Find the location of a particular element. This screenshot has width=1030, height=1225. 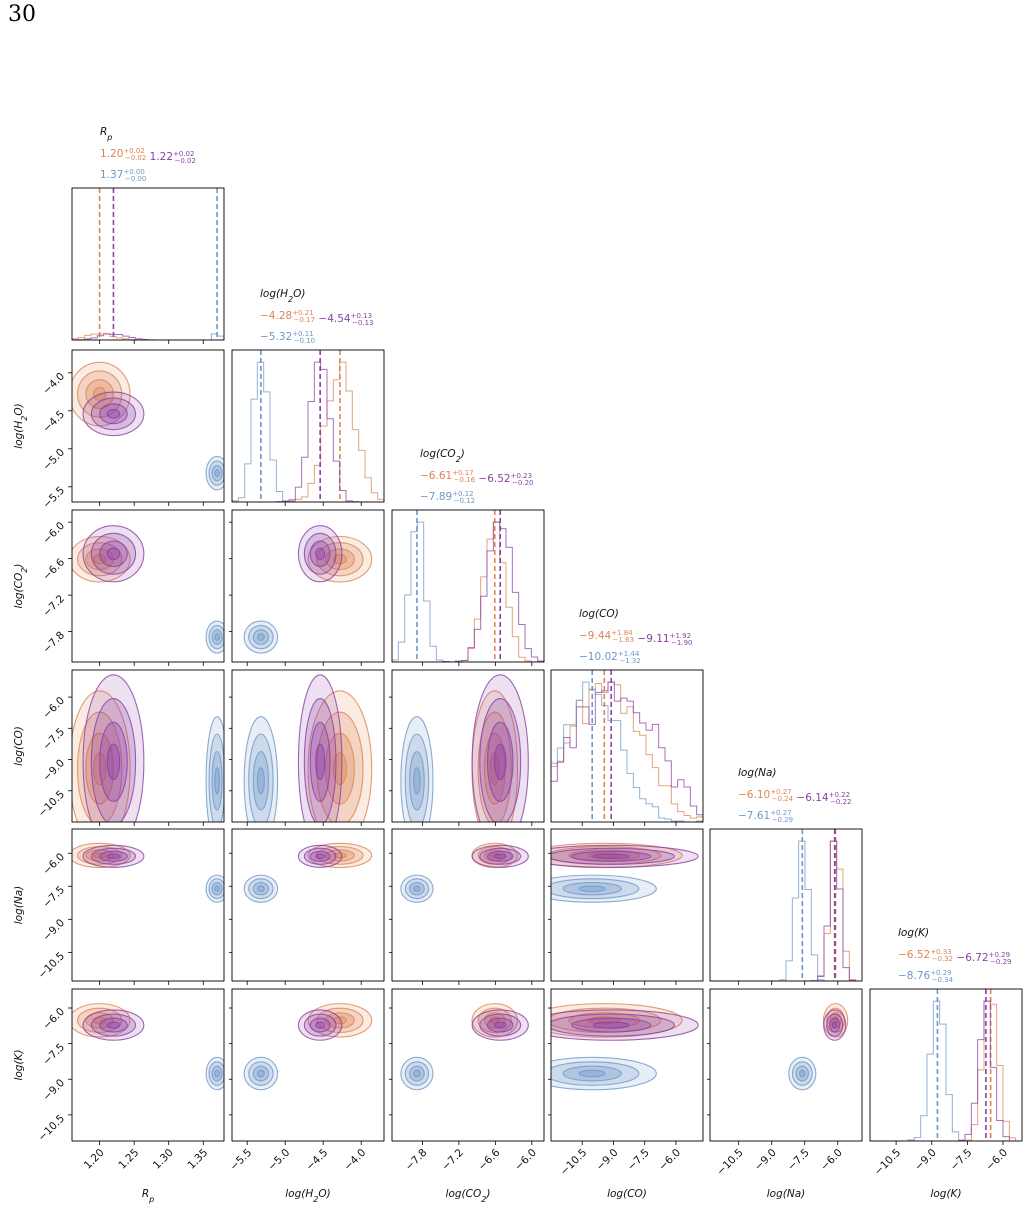

title-estimates-line: −10.02+1.44 −1.32 is located at coordinates (610, 657).